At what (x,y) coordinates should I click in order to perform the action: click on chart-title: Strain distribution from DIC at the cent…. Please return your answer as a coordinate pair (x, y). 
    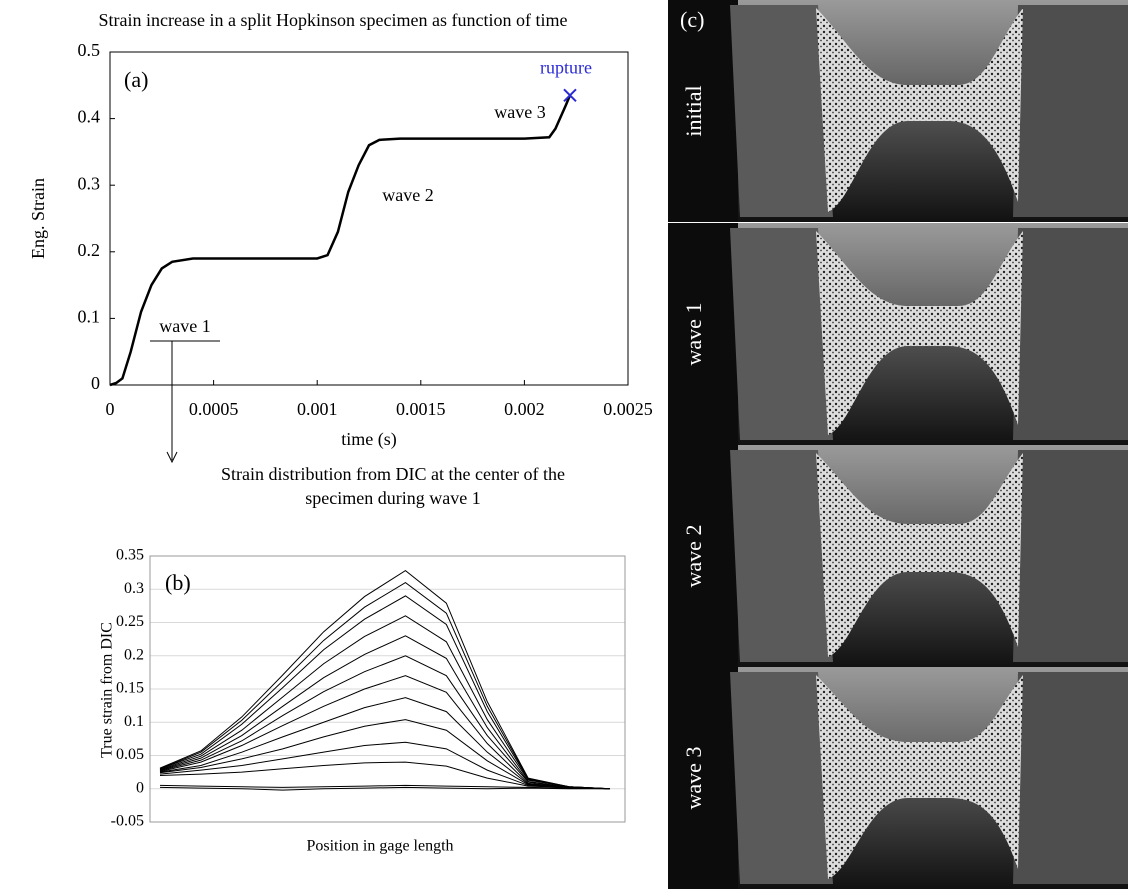
    Looking at the image, I should click on (393, 474).